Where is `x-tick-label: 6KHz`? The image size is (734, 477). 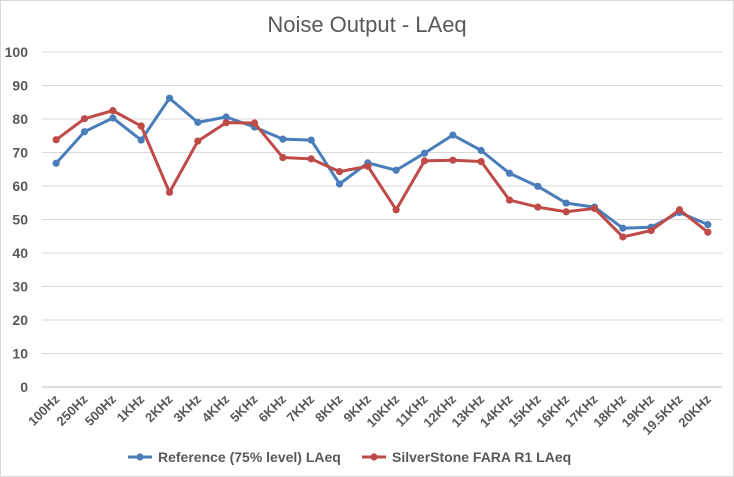
x-tick-label: 6KHz is located at coordinates (272, 408).